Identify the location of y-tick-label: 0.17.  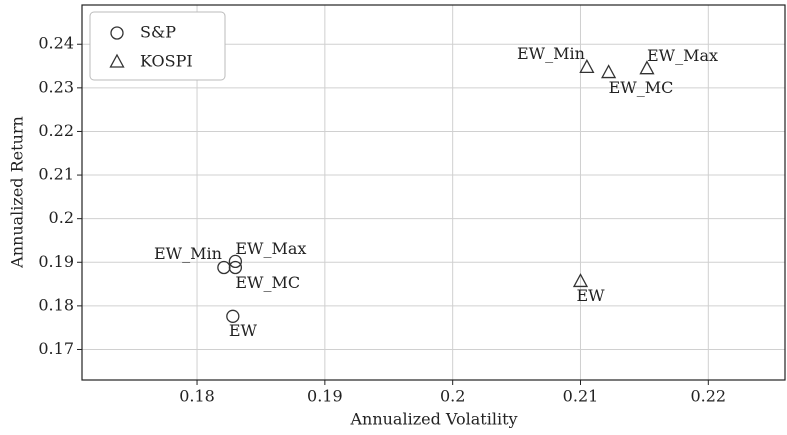
(56, 348).